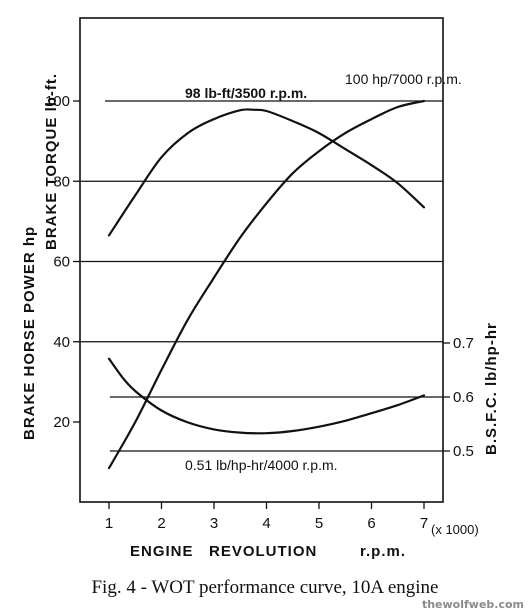 The image size is (530, 613). Describe the element at coordinates (214, 523) in the screenshot. I see `x-tick-label: 3` at that location.